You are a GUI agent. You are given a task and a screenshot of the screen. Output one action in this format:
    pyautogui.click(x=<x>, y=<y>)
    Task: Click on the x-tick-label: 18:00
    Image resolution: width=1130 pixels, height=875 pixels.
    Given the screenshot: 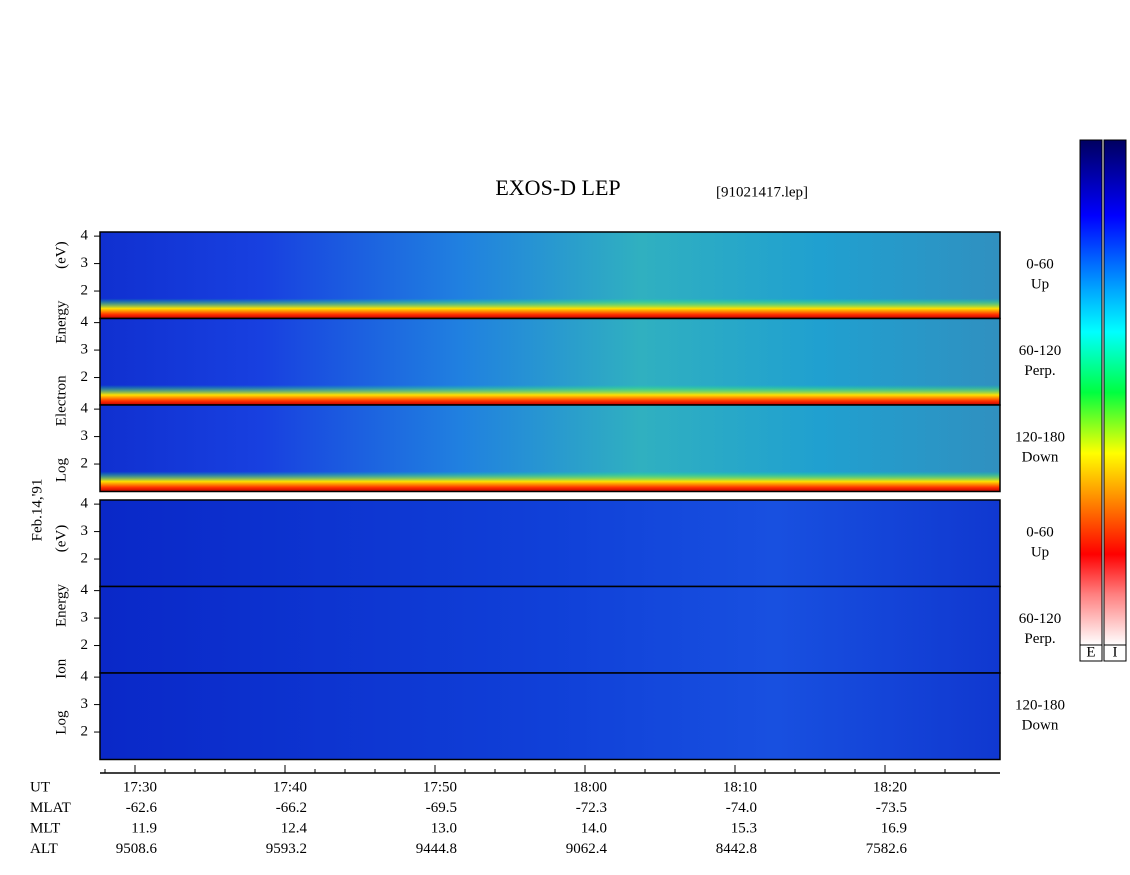 What is the action you would take?
    pyautogui.click(x=590, y=787)
    